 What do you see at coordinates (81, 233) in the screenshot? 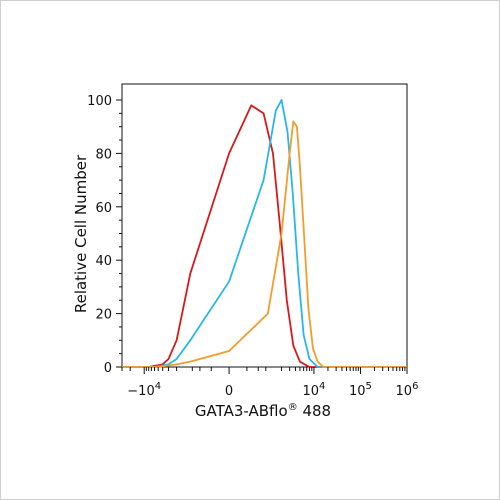
I see `y-axis-title: Relative Cell Number` at bounding box center [81, 233].